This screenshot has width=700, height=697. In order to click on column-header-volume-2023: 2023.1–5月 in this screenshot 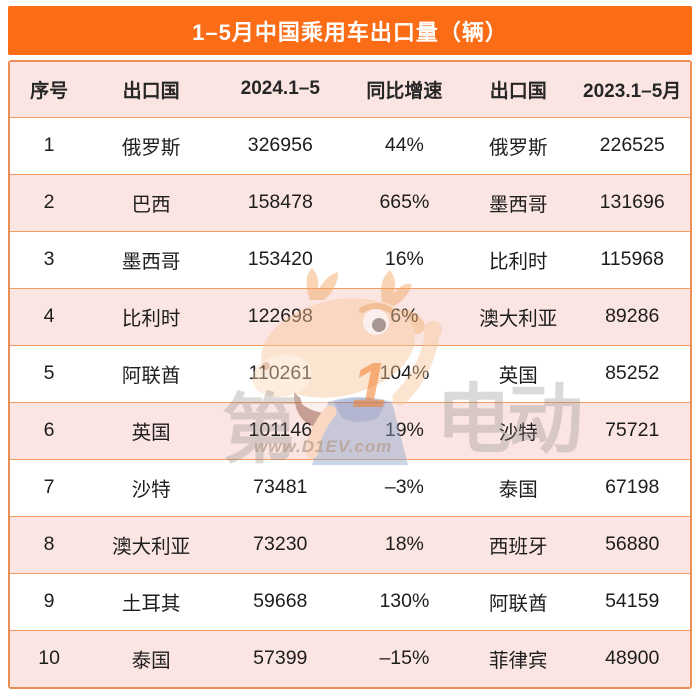, I will do `click(632, 91)`.